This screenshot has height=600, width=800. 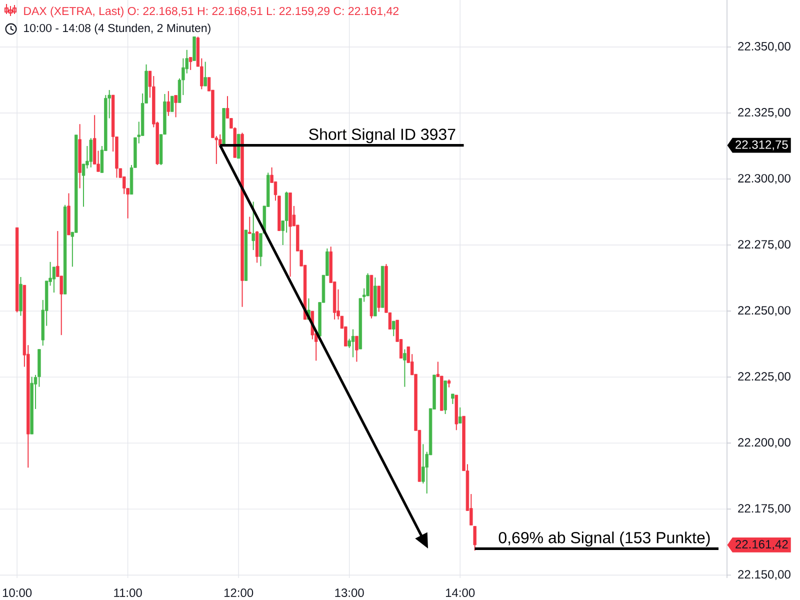 I want to click on text: DAX (XETRA, Last) O: 22.168,51 H: 22.168,51 L: 22.159,29 C: 22.161,42, so click(x=211, y=12).